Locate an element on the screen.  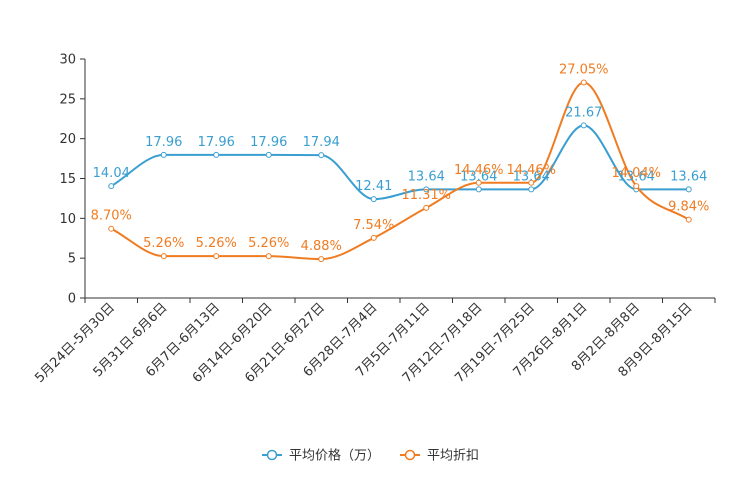
y-tick-label: 15 is located at coordinates (67, 179).